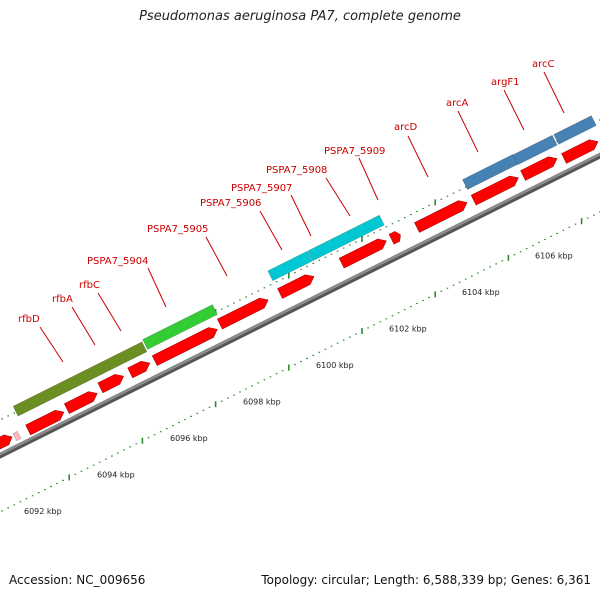 The image size is (600, 600). What do you see at coordinates (408, 329) in the screenshot?
I see `scale-label-kbp: 6102 kbp` at bounding box center [408, 329].